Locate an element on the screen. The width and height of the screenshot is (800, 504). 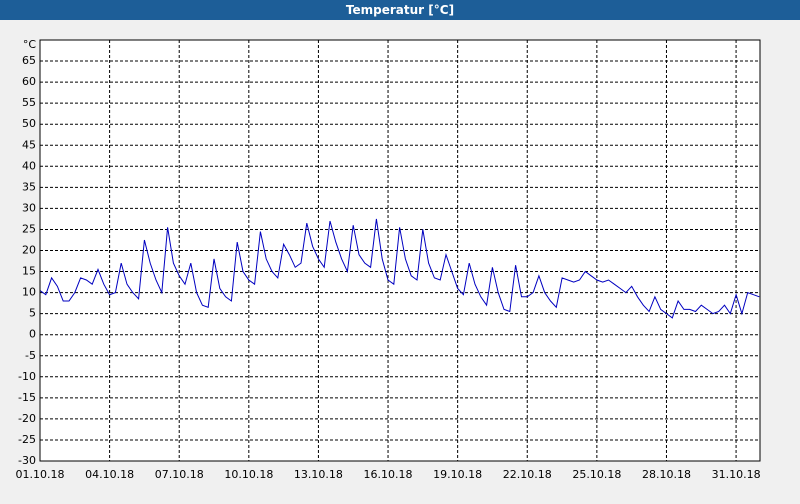
y-tick-label: 55 is located at coordinates (29, 102).